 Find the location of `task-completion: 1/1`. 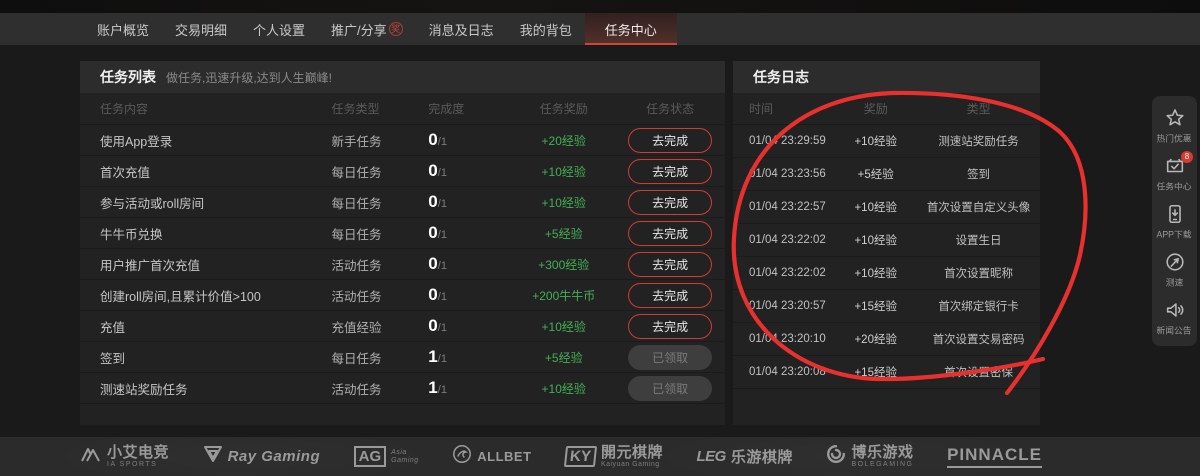

task-completion: 1/1 is located at coordinates (437, 356).